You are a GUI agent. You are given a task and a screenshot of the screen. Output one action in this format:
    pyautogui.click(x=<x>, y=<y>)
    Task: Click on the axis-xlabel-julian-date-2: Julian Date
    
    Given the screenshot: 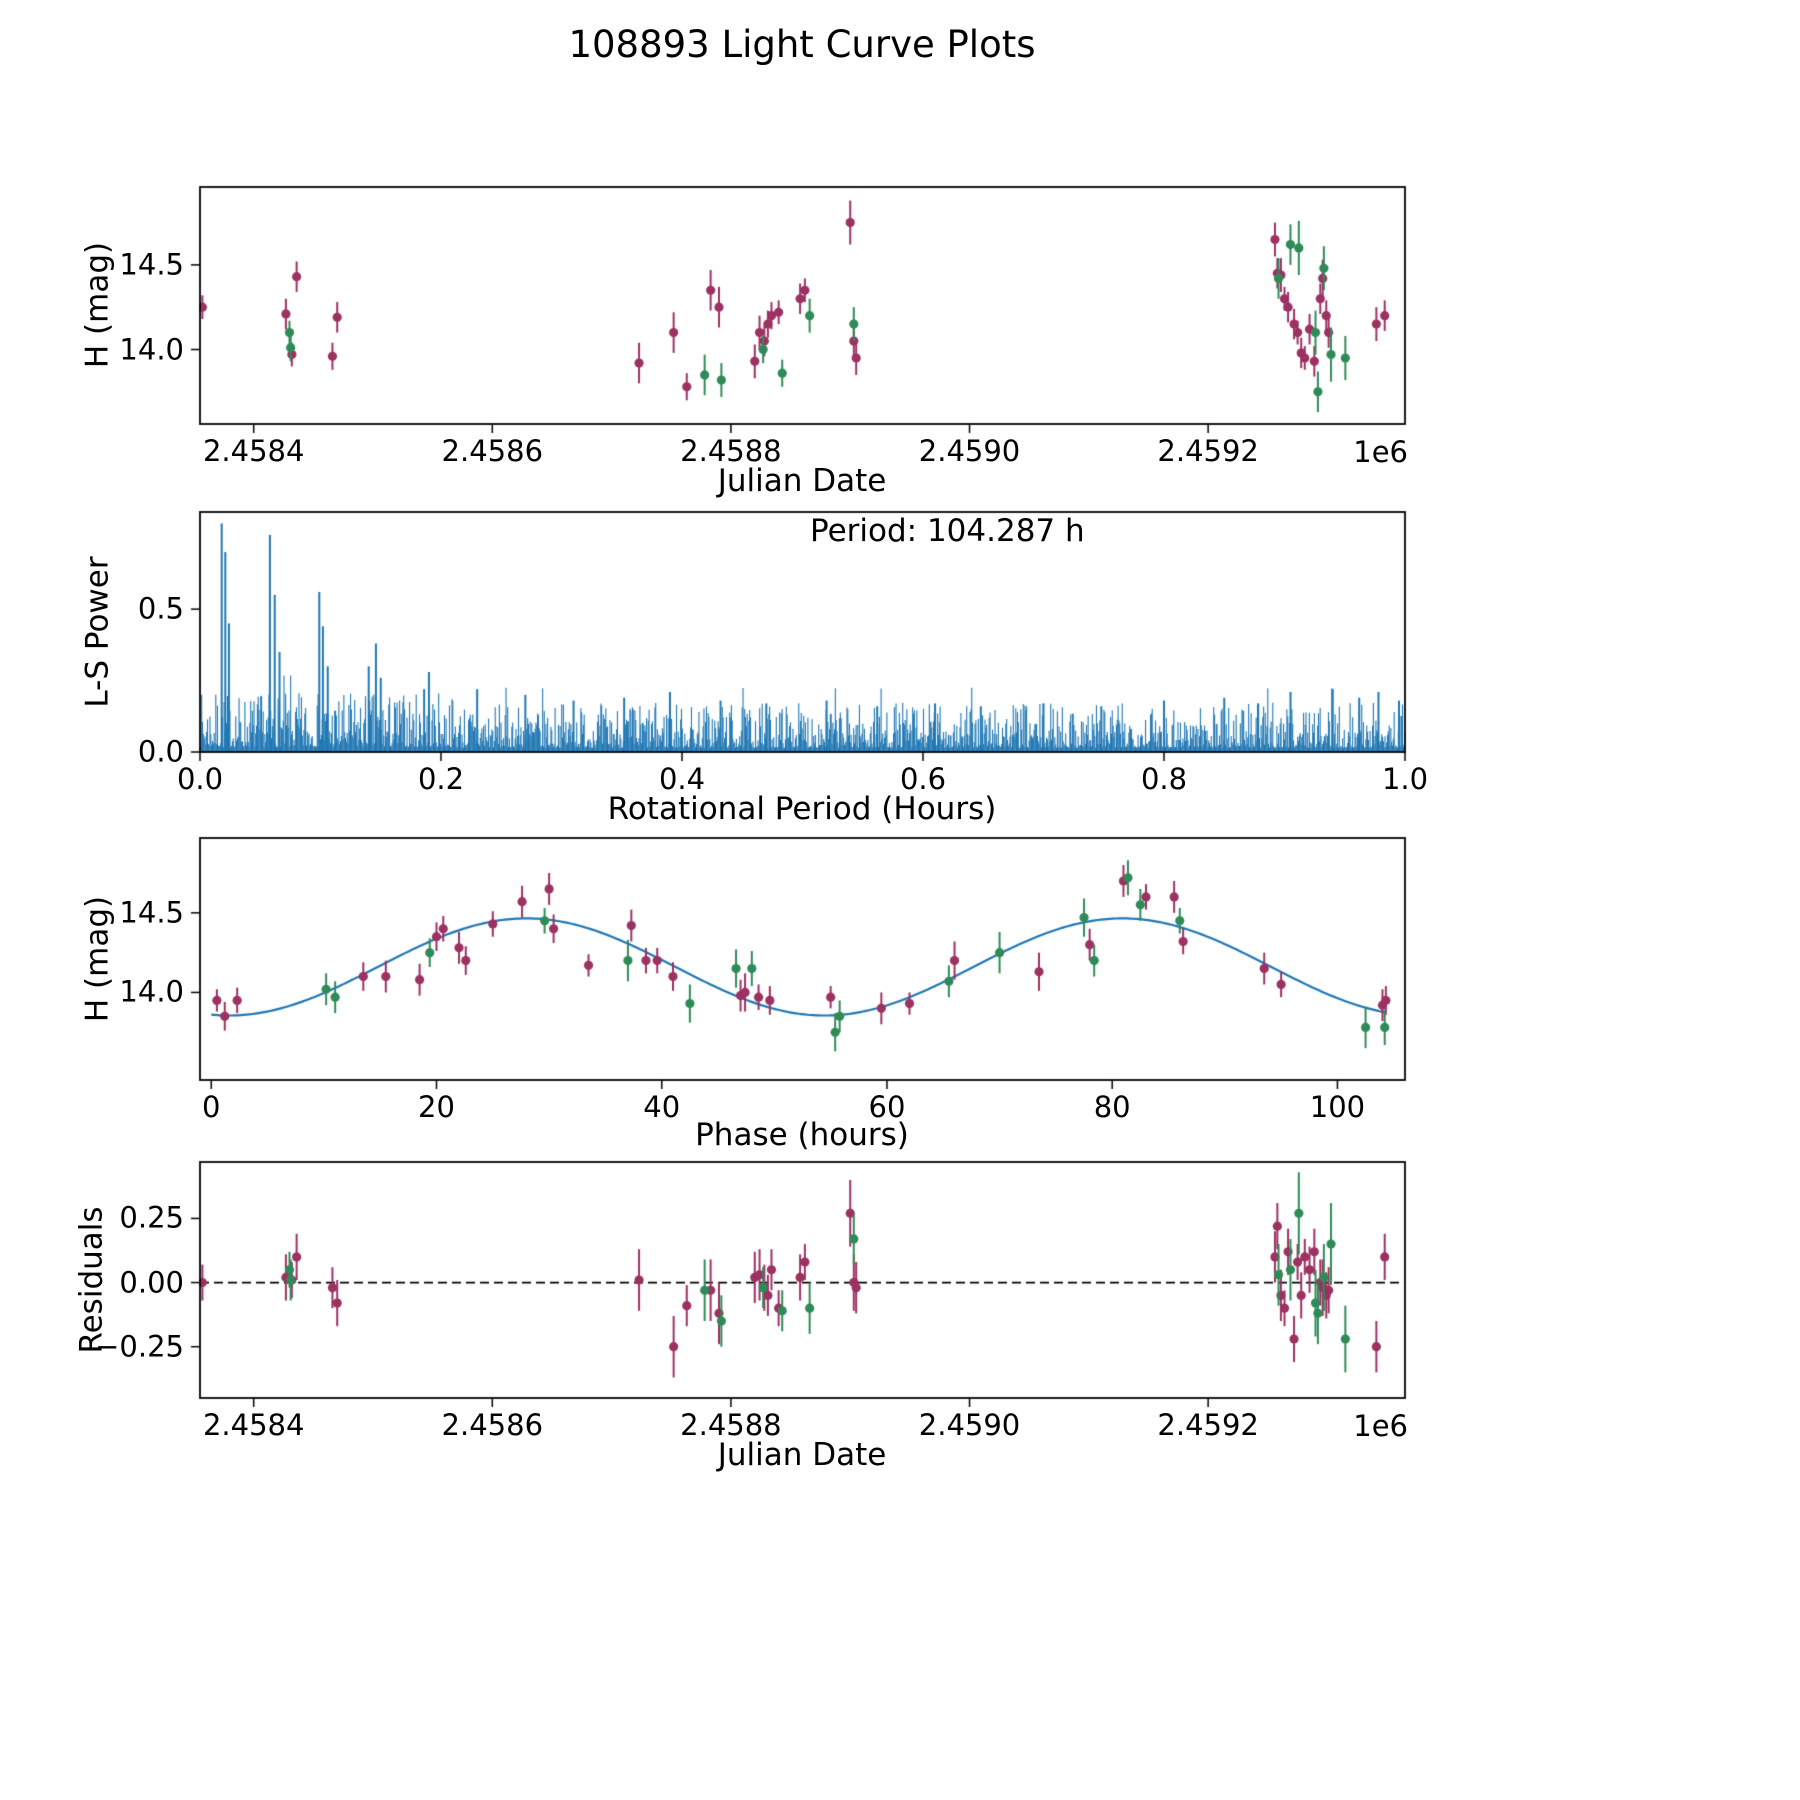 What is the action you would take?
    pyautogui.click(x=802, y=1455)
    